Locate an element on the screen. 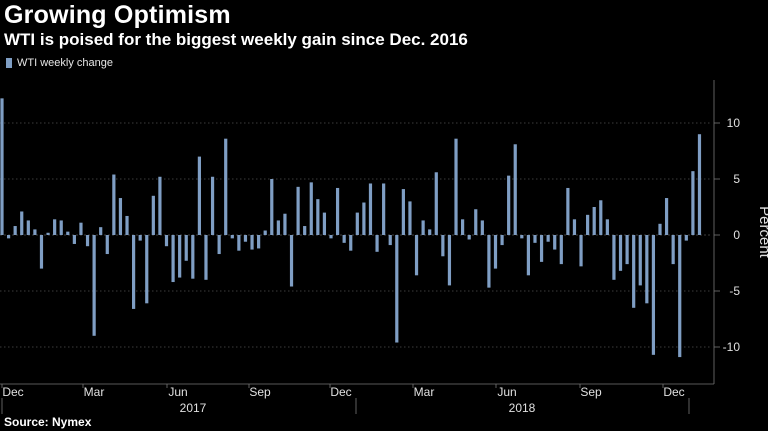 The image size is (768, 431). y-tick-label: 0 is located at coordinates (736, 235).